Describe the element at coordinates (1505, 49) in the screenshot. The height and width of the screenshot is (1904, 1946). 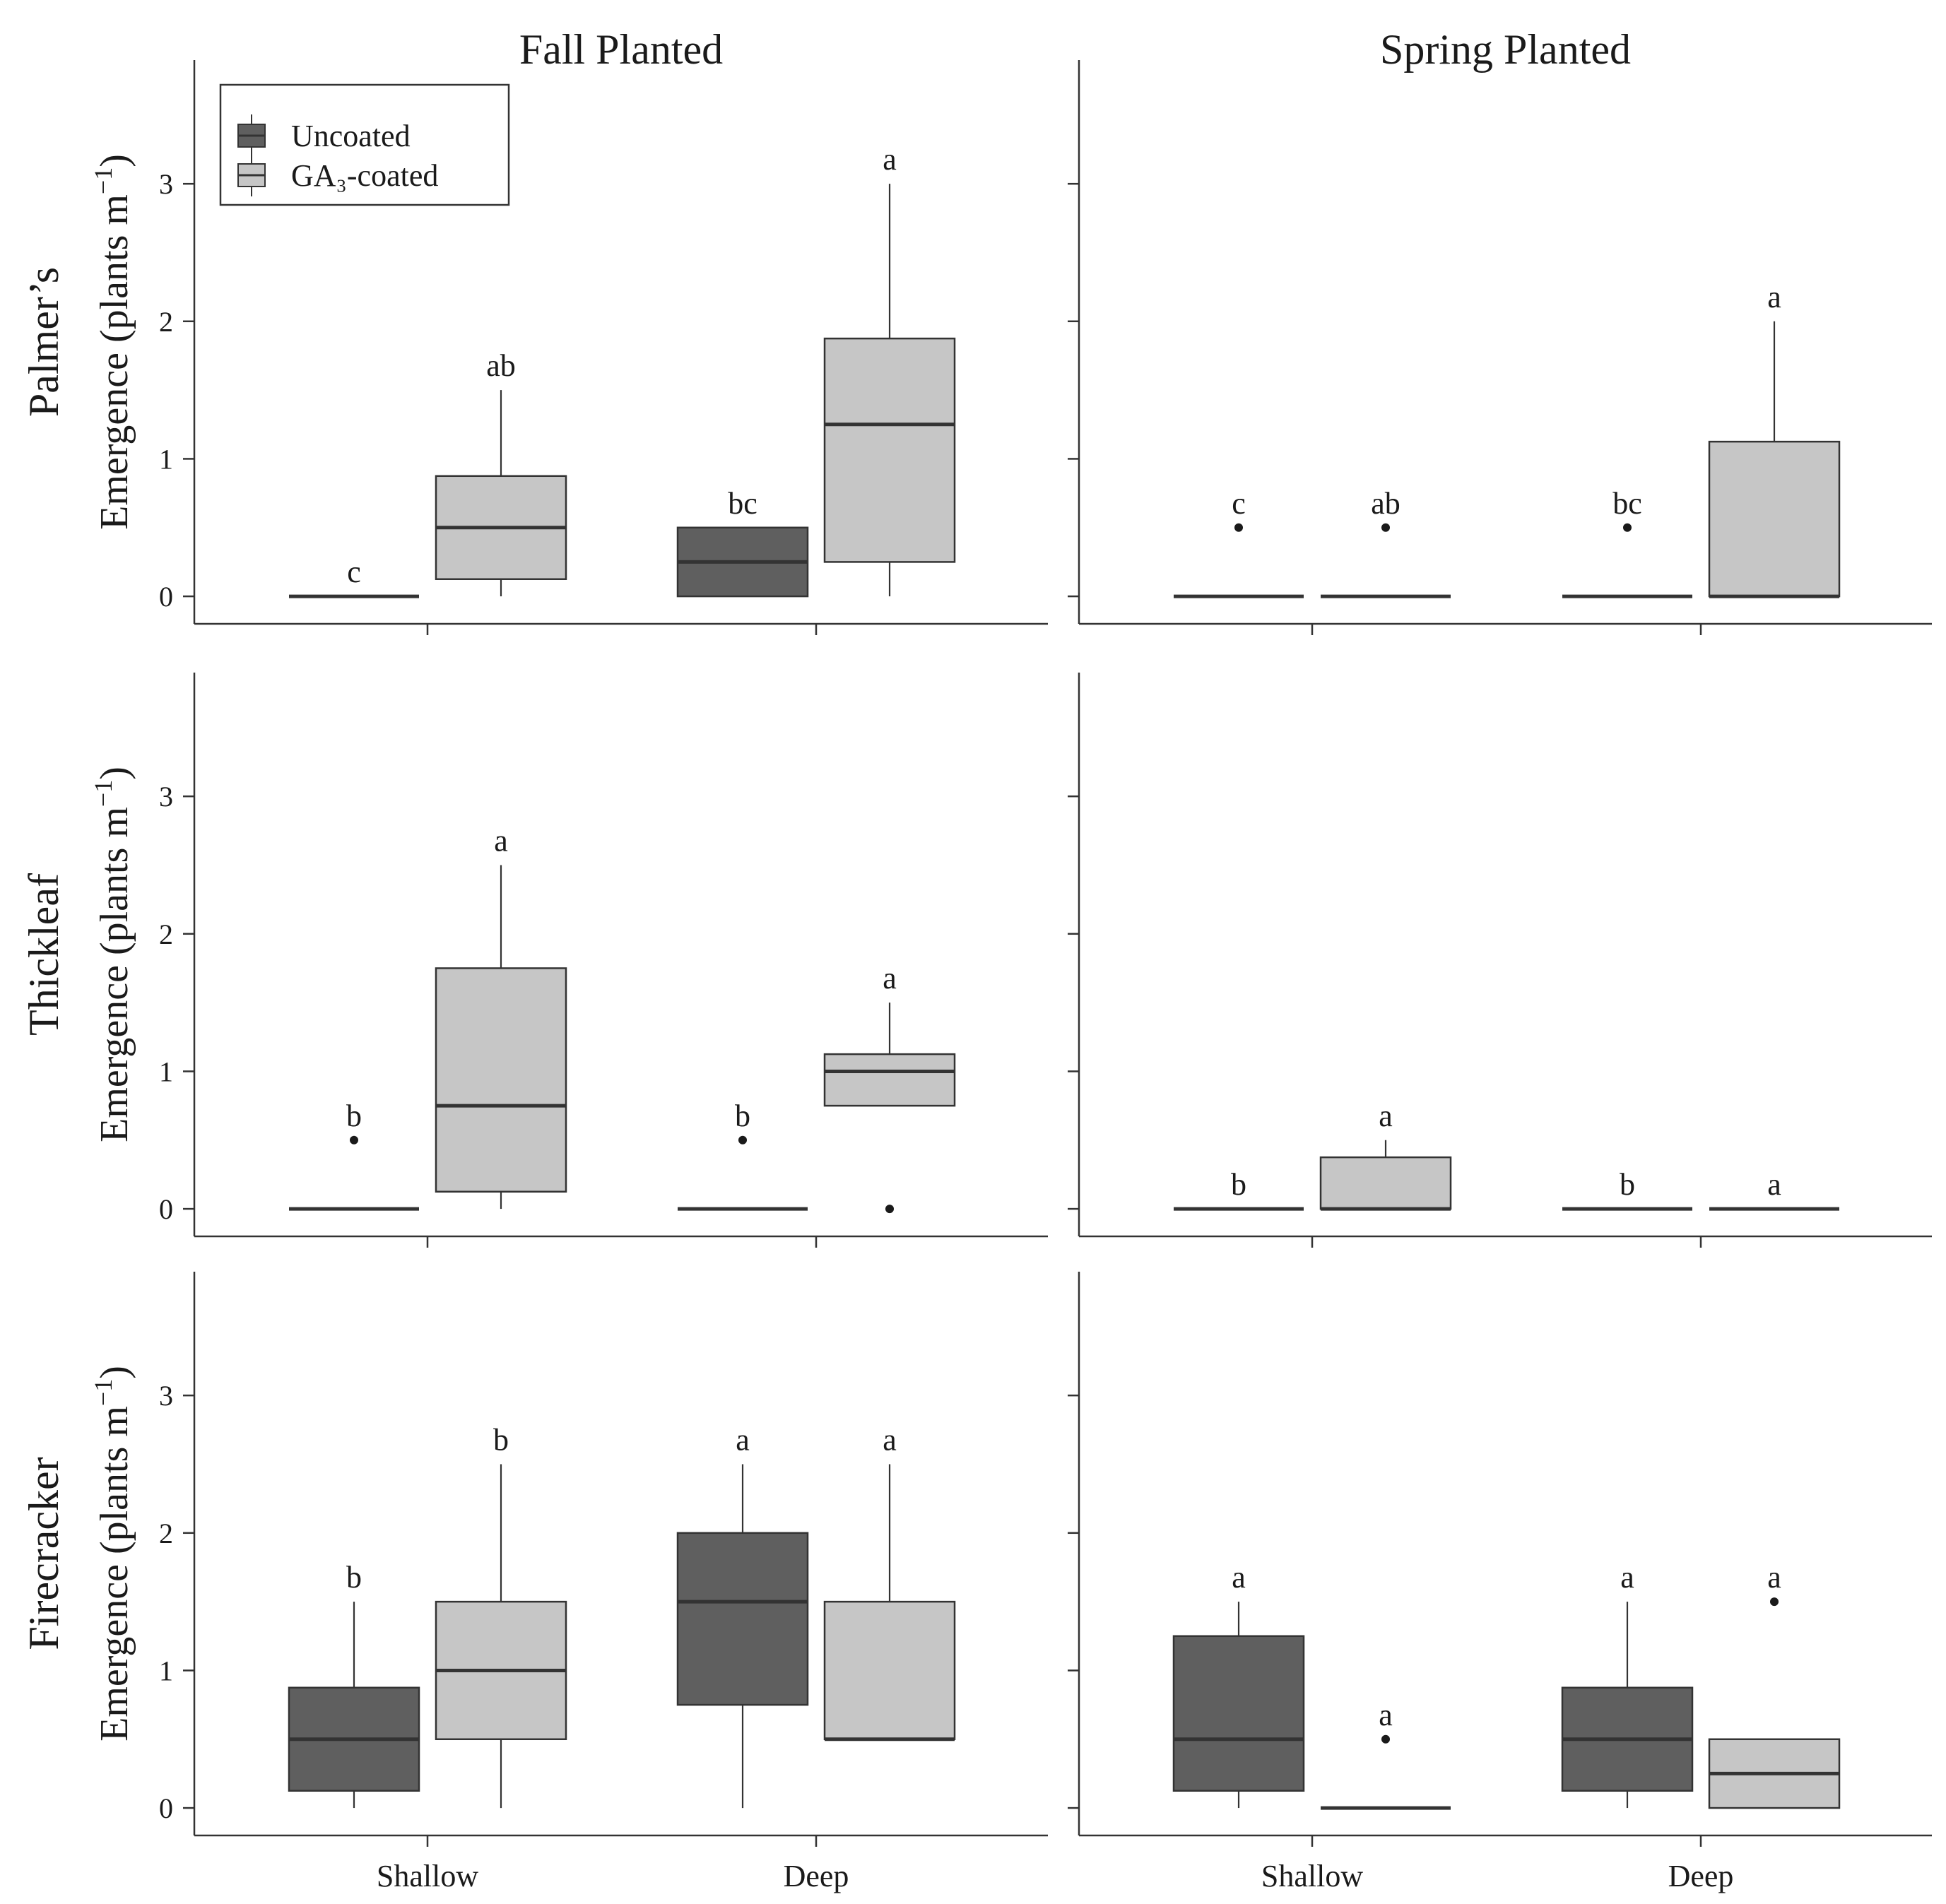
I see `column-title: Spring Planted` at that location.